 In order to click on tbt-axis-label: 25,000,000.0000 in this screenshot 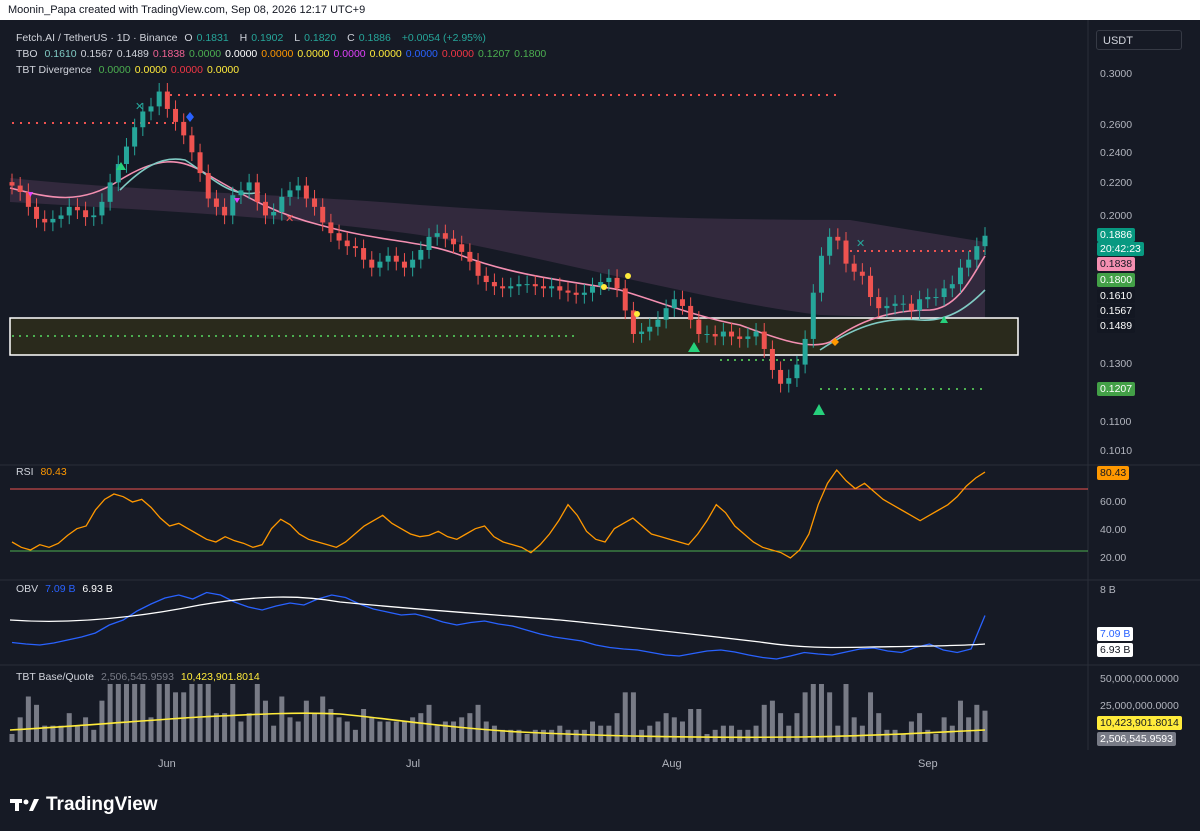, I will do `click(1139, 706)`.